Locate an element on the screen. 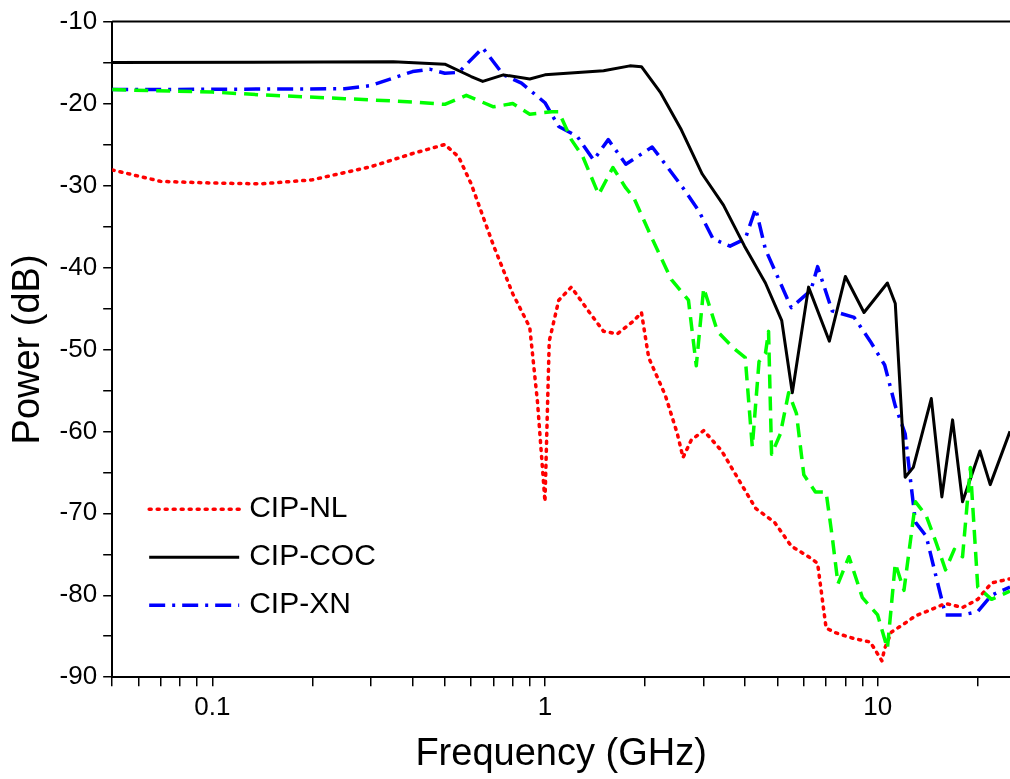 Image resolution: width=1010 pixels, height=779 pixels. y-tick-label: -10 is located at coordinates (78, 19).